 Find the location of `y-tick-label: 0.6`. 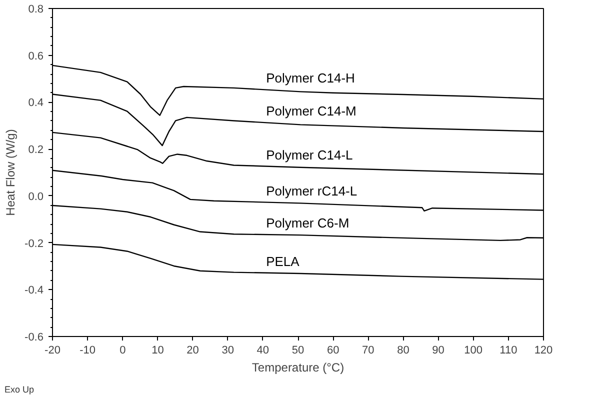

y-tick-label: 0.6 is located at coordinates (36, 56).